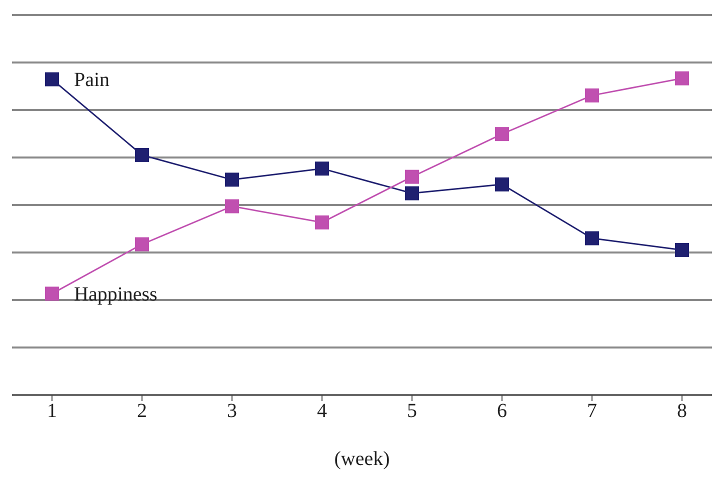 This screenshot has height=483, width=716. I want to click on x-tick-label: 5, so click(412, 411).